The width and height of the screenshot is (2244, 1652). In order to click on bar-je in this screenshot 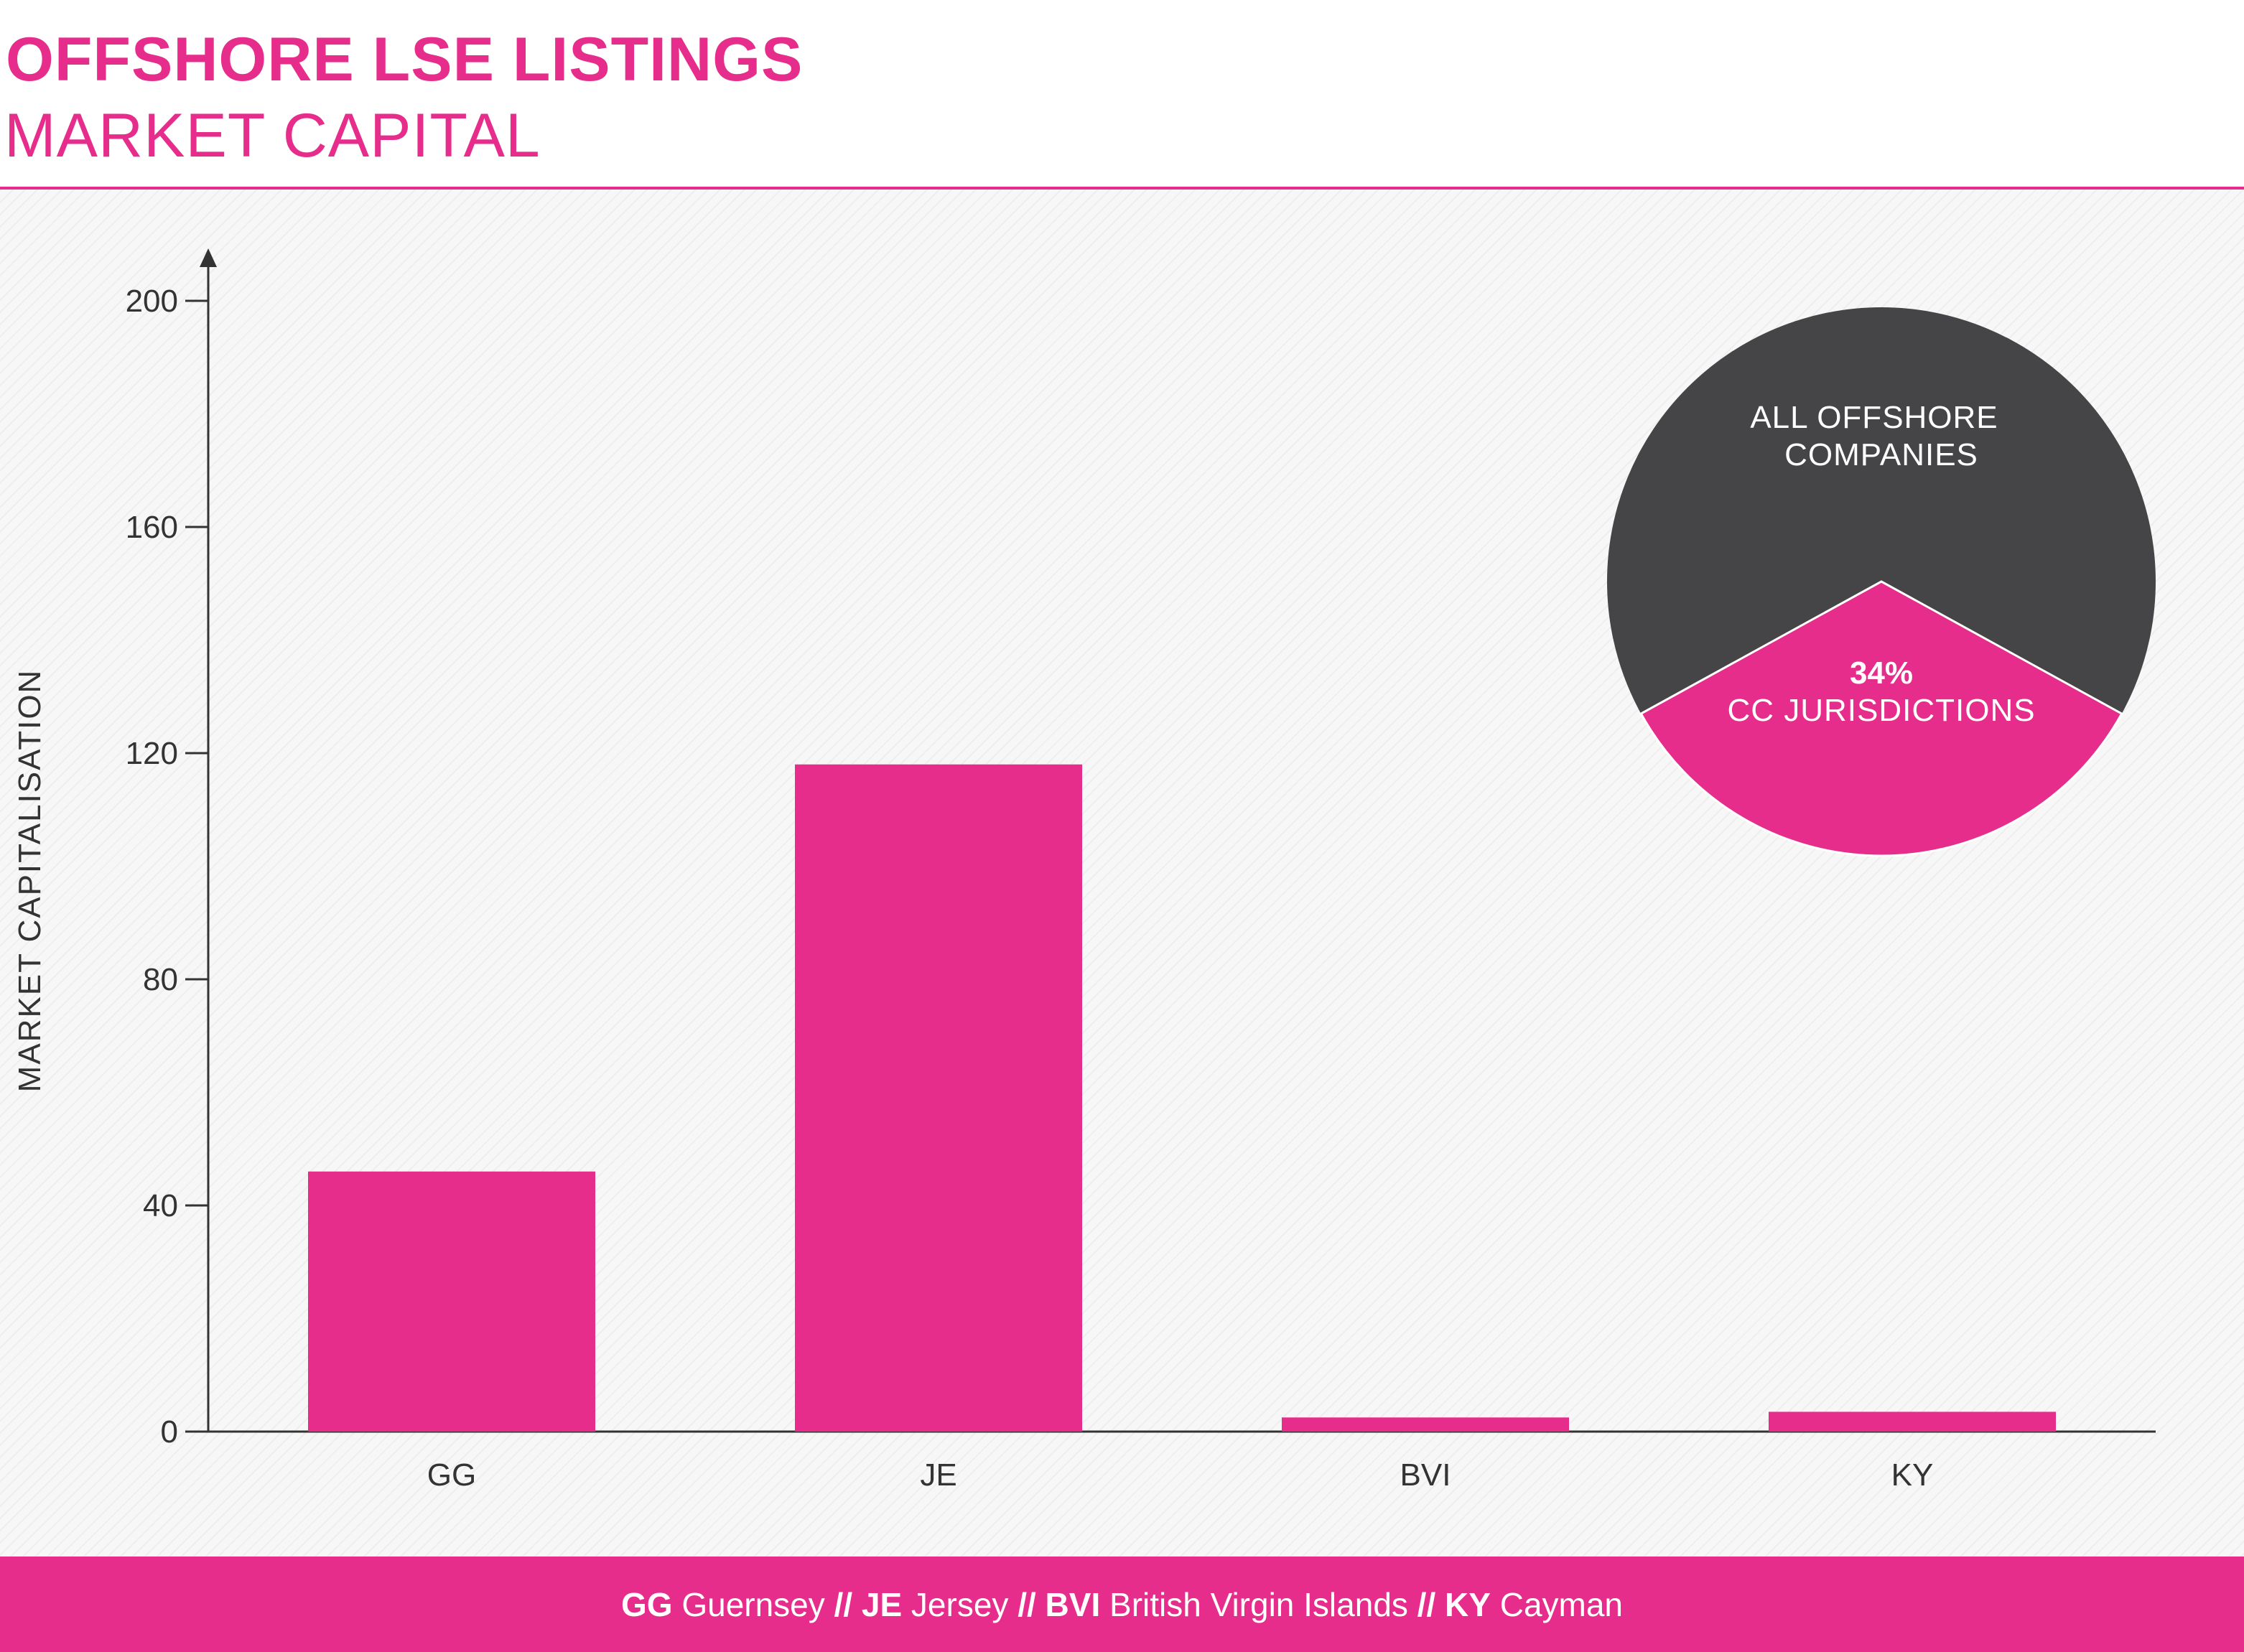, I will do `click(938, 1098)`.